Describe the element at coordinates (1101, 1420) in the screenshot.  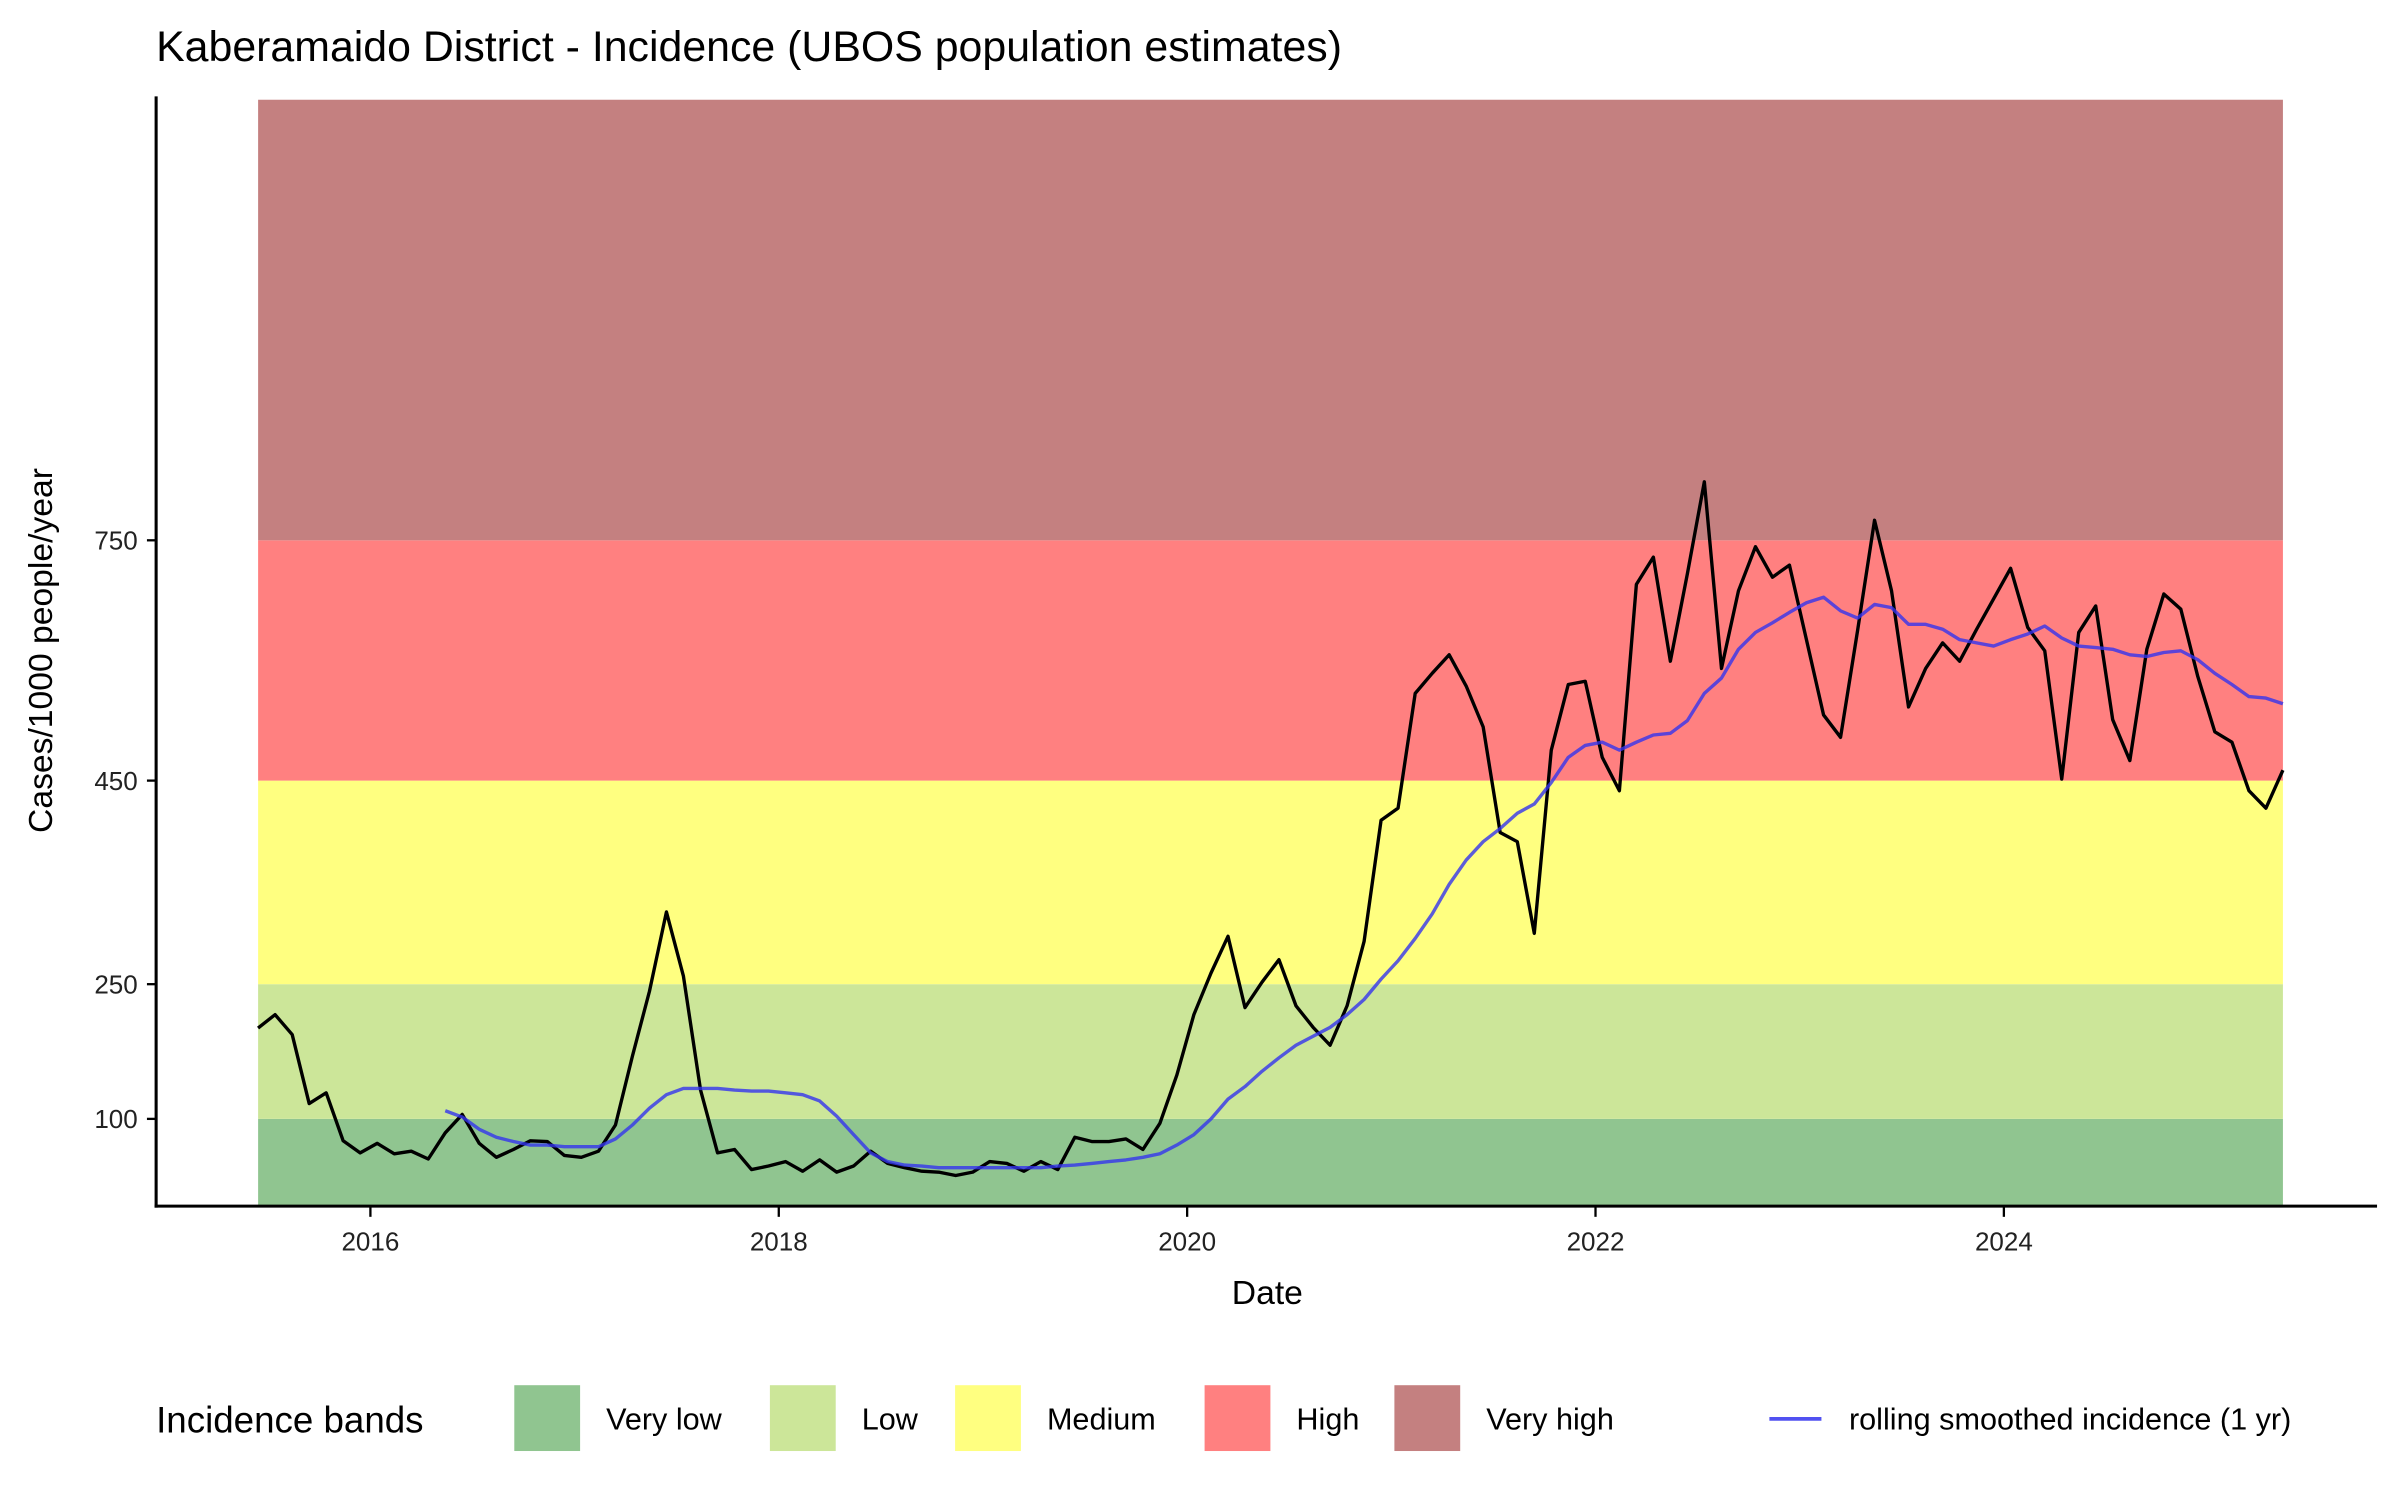
I see `legend-label: Medium` at that location.